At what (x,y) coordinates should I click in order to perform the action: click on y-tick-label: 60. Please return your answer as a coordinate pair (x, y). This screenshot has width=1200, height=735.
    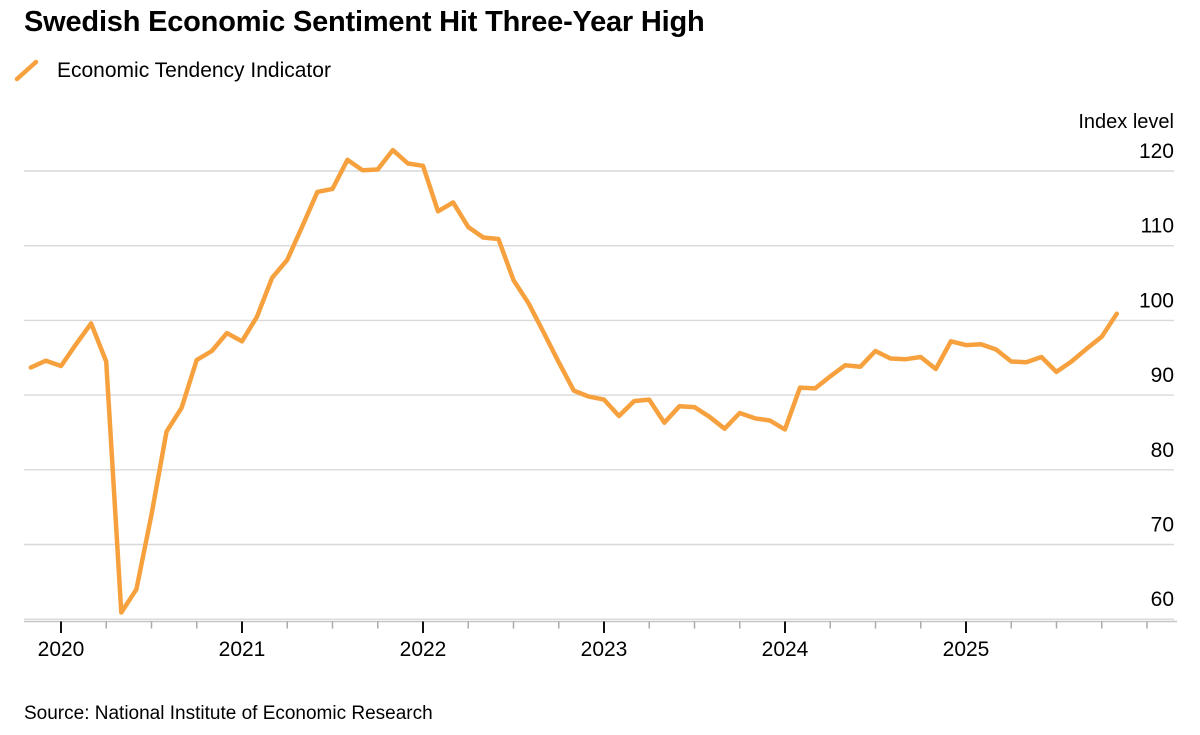
    Looking at the image, I should click on (1162, 599).